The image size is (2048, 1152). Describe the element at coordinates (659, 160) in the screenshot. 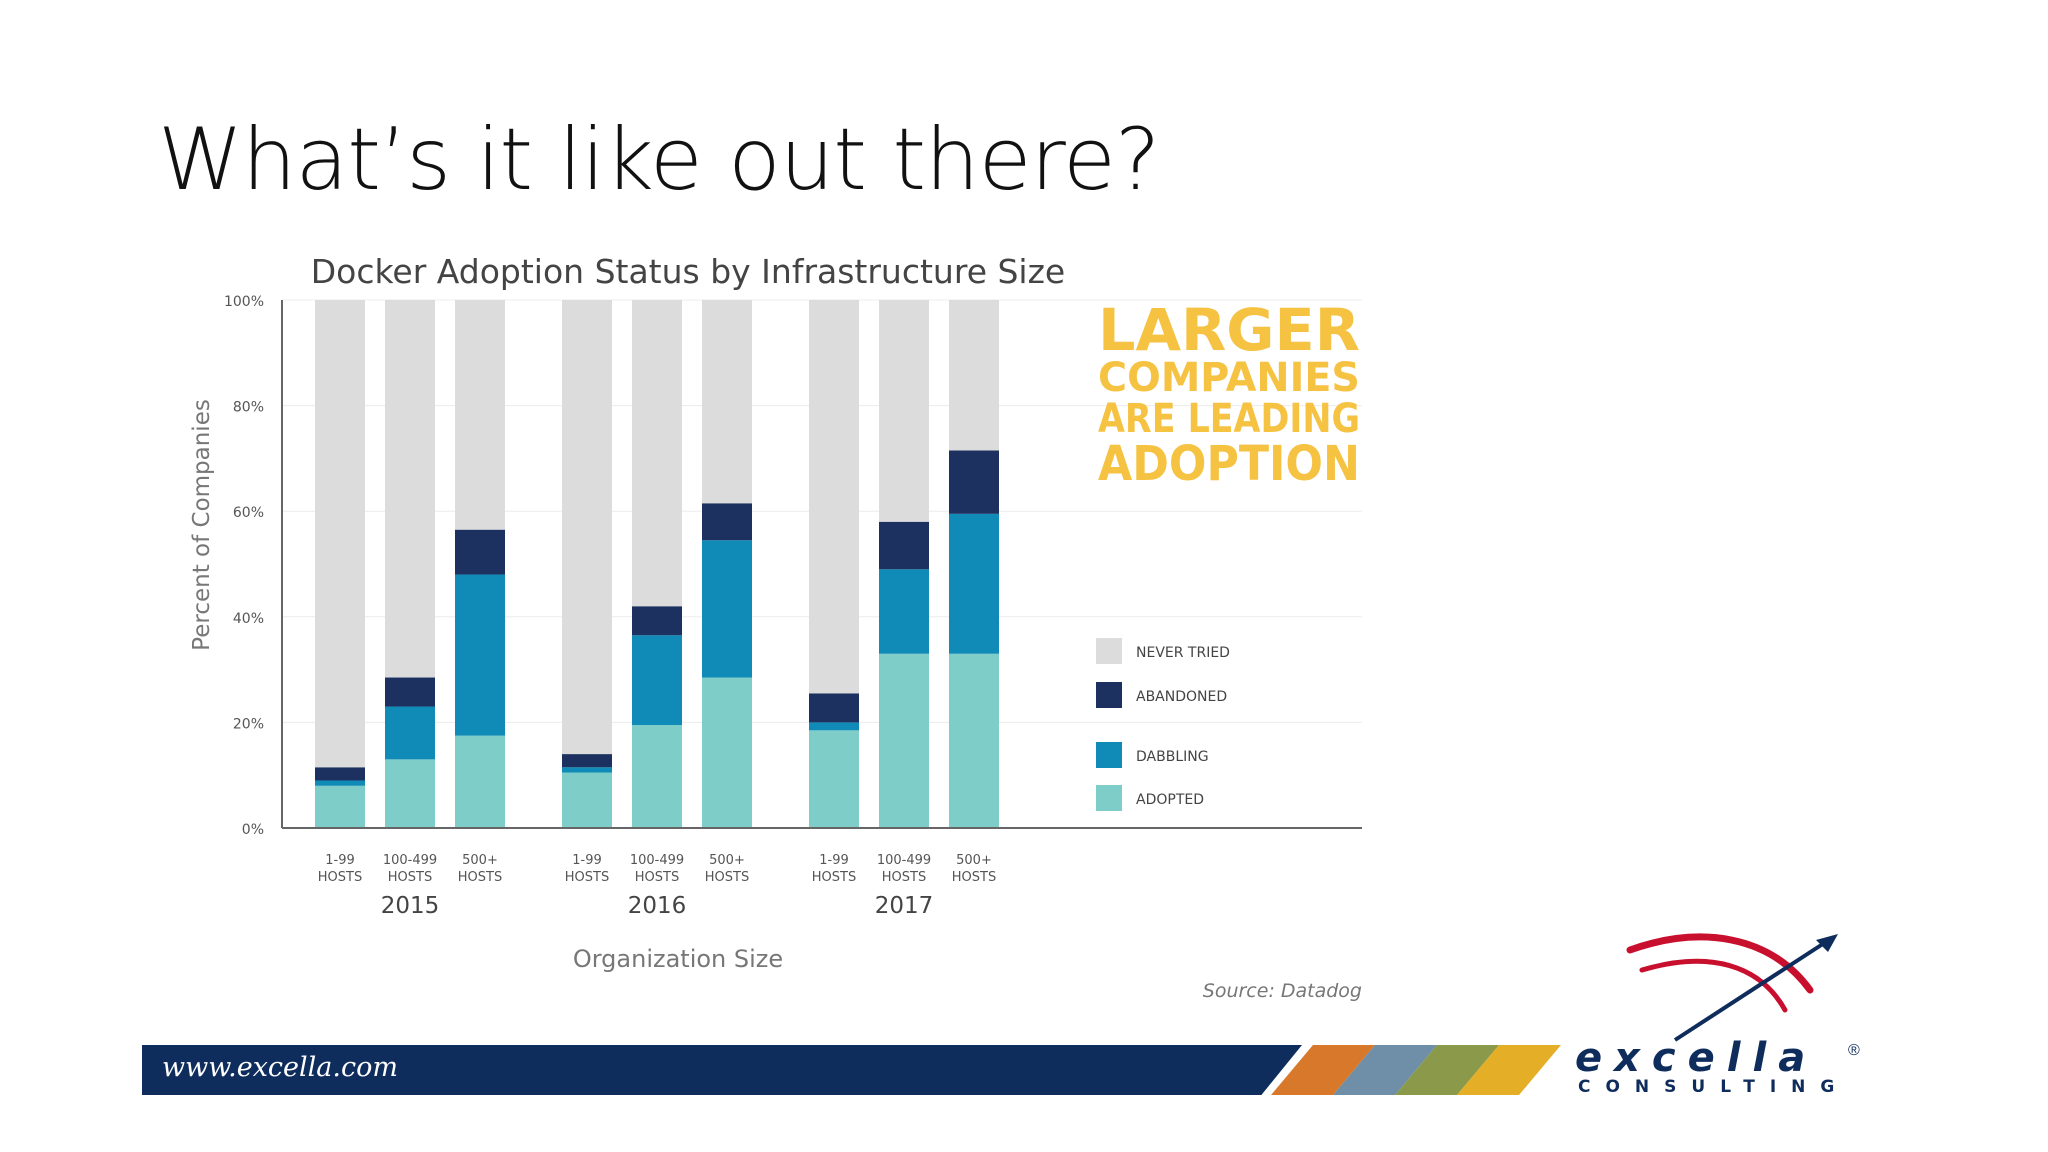

I see `slide-title: What’s it like out there?` at that location.